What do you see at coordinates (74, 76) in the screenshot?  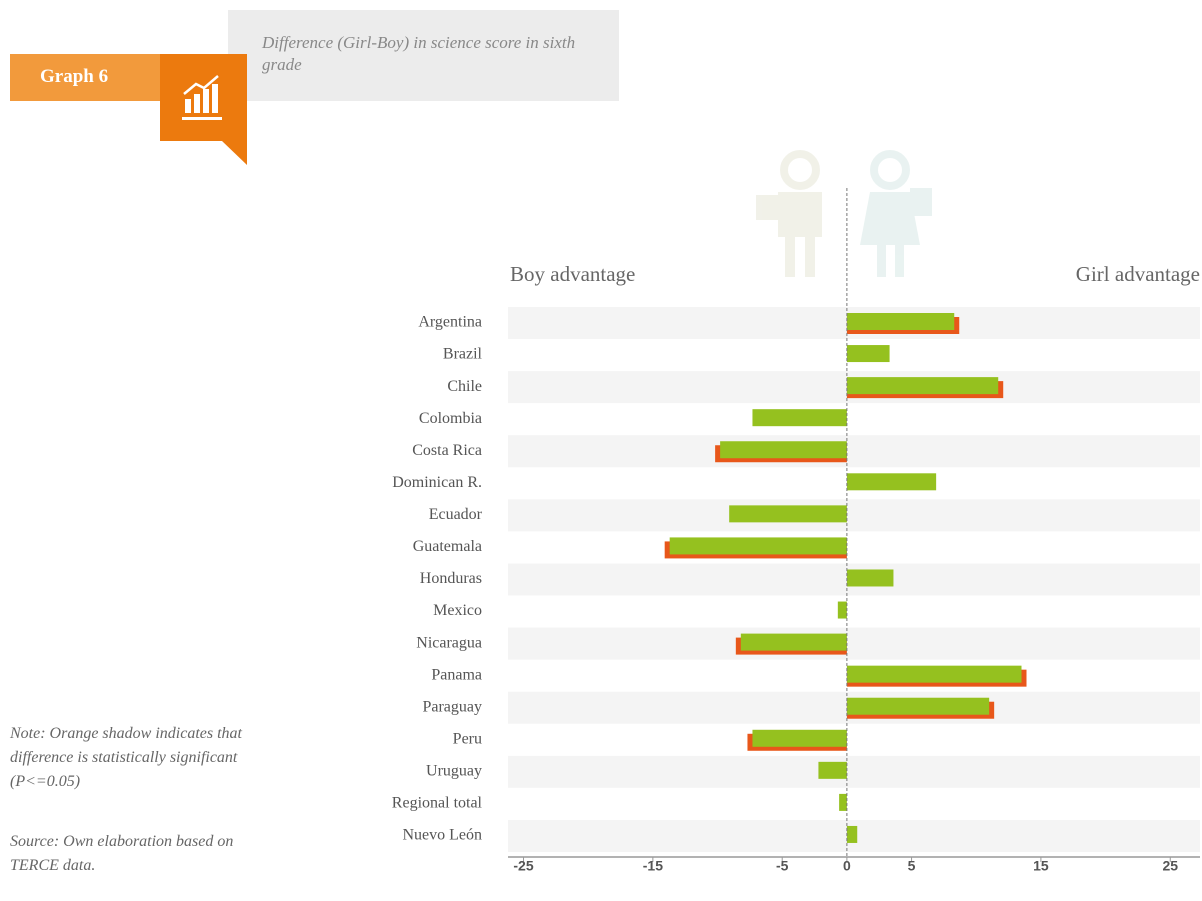 I see `graph-label: Graph 6` at bounding box center [74, 76].